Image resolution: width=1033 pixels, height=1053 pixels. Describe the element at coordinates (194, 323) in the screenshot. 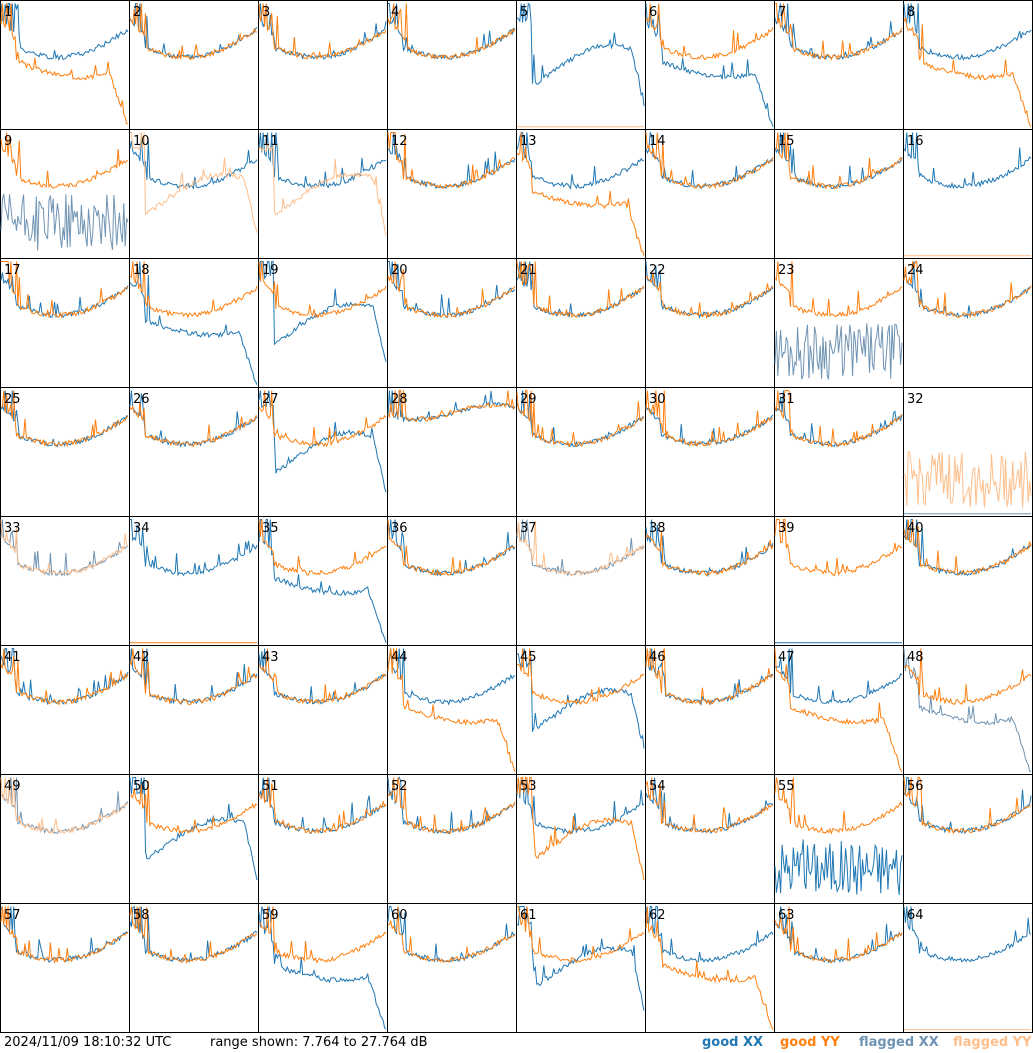

I see `panel-18: 18` at that location.